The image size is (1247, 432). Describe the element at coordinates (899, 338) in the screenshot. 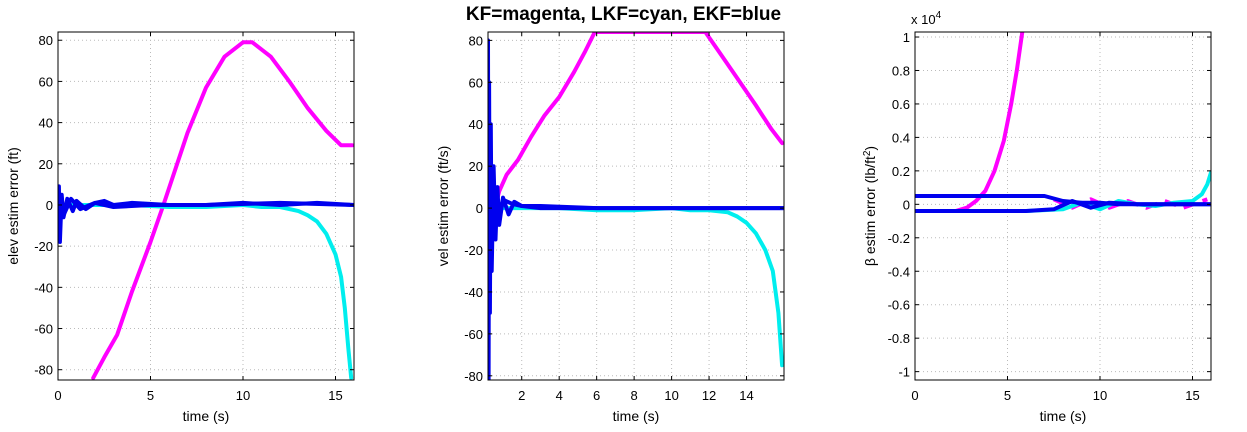

I see `y-tick-label: -0.8` at that location.